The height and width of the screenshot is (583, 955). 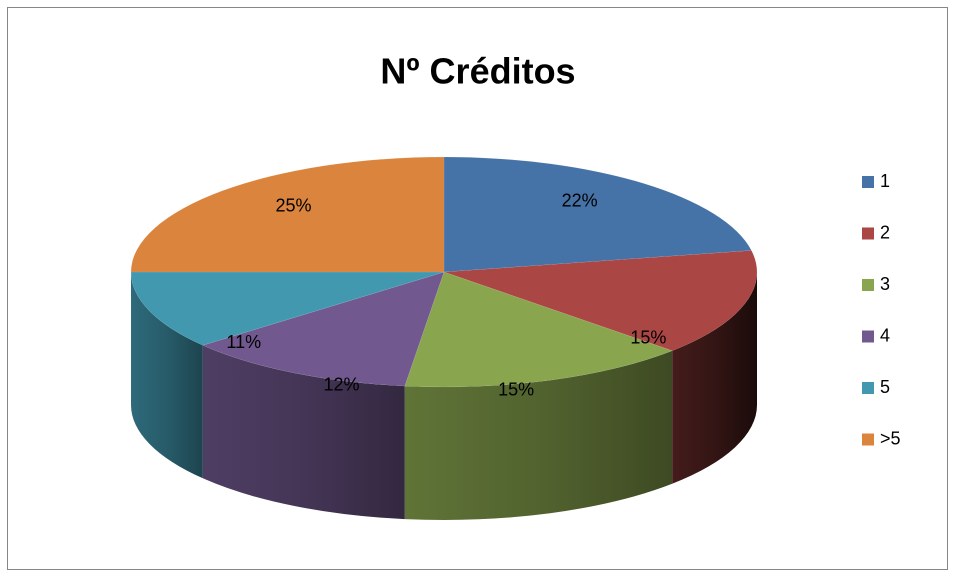 I want to click on data-label: 22%, so click(x=580, y=200).